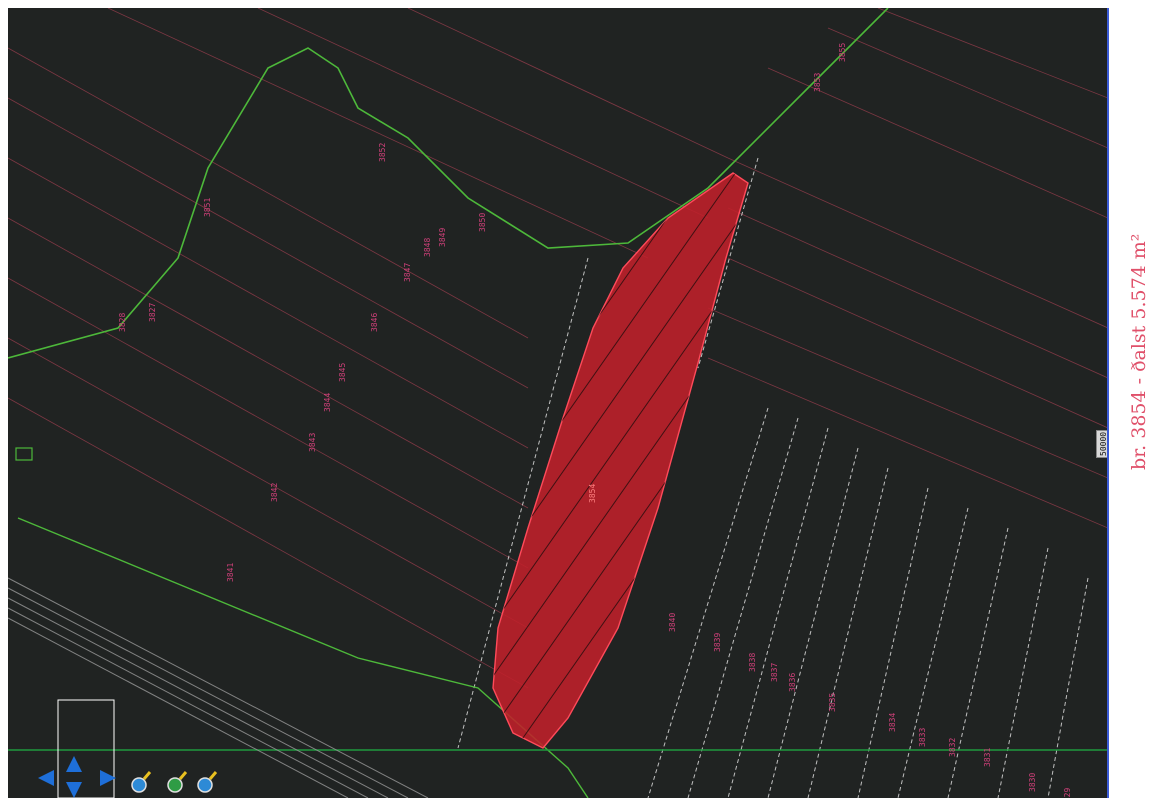 The height and width of the screenshot is (800, 1153). I want to click on parcel-label: 3829, so click(1067, 792).